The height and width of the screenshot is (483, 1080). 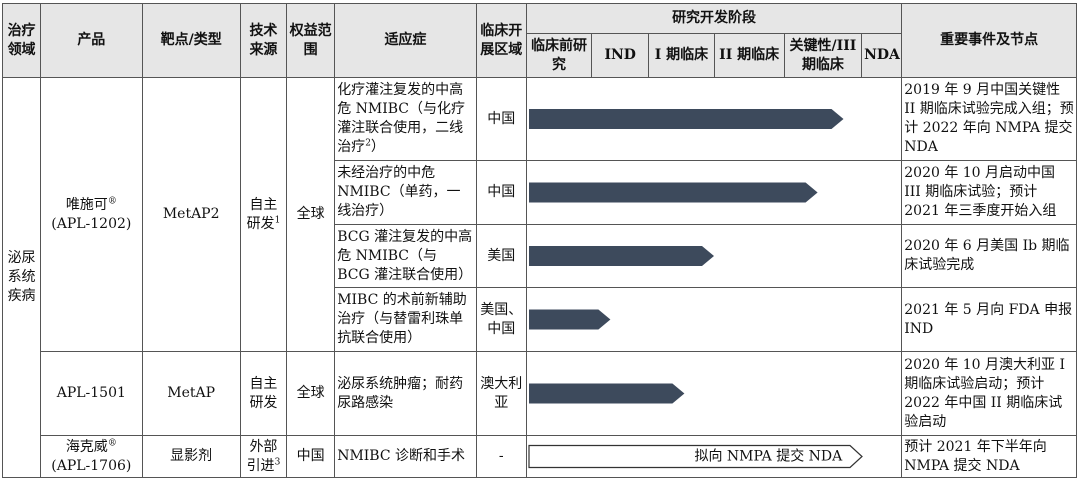 I want to click on area-cell: 泌尿系统疾病, so click(x=21, y=277).